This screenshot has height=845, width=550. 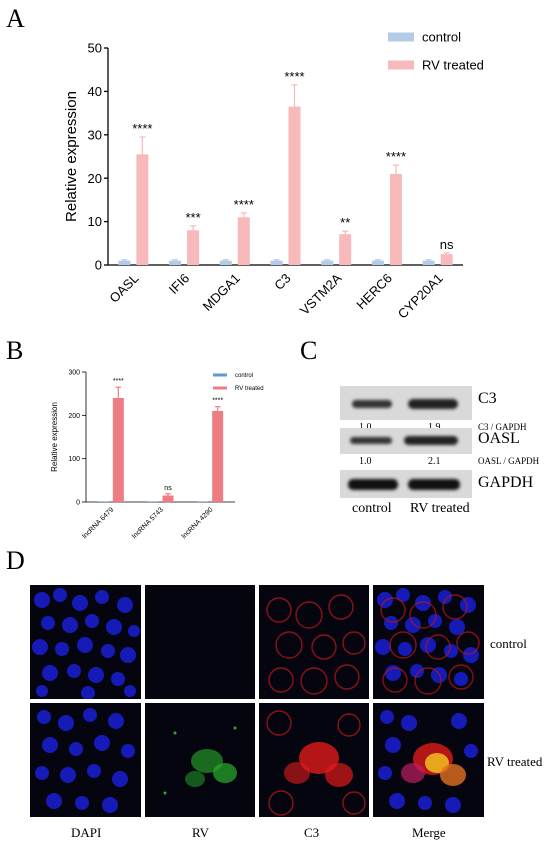 I want to click on y-tick-label: 100, so click(x=74, y=459).